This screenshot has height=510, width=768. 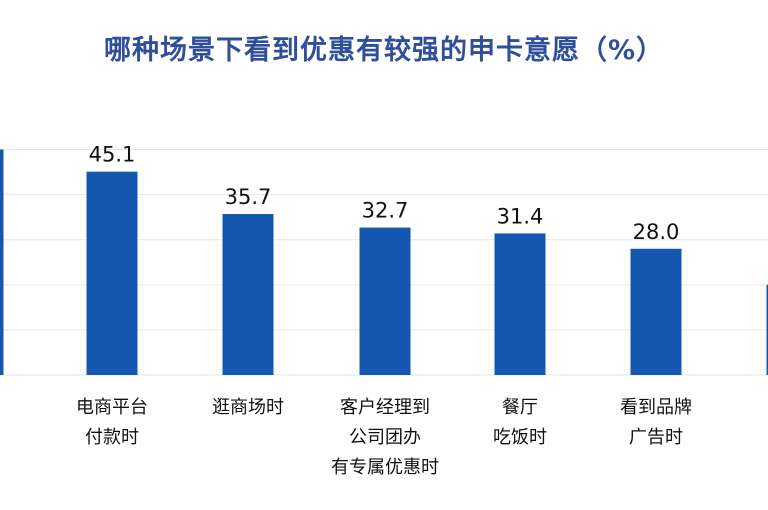 I want to click on category-label-3-0: 客户经理到, so click(x=385, y=407).